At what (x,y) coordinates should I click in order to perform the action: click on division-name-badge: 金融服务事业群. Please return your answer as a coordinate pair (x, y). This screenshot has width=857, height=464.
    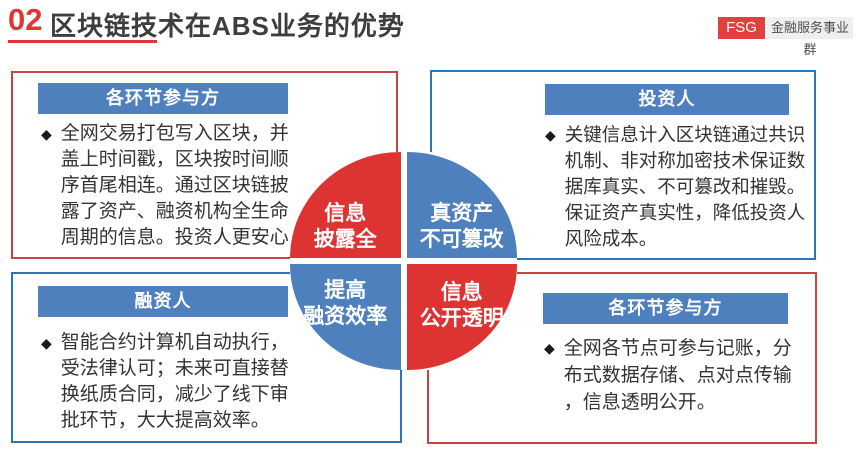
    Looking at the image, I should click on (810, 37).